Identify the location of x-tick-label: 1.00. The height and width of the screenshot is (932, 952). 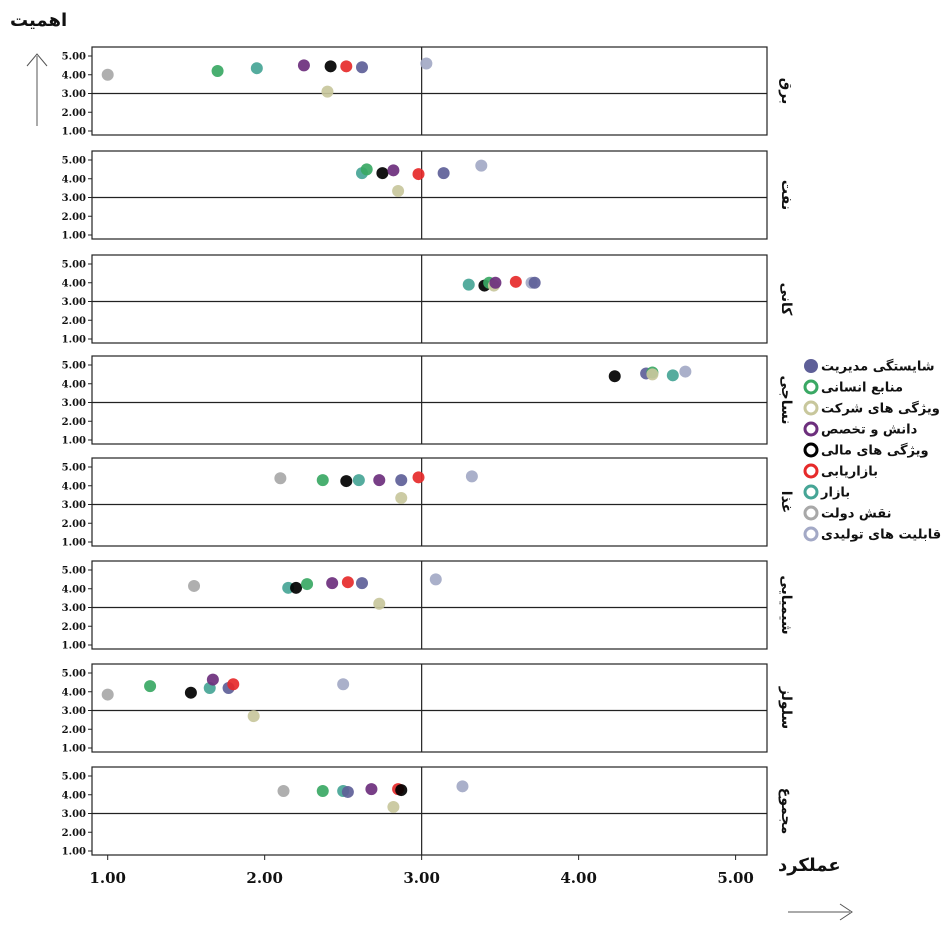
(107, 878).